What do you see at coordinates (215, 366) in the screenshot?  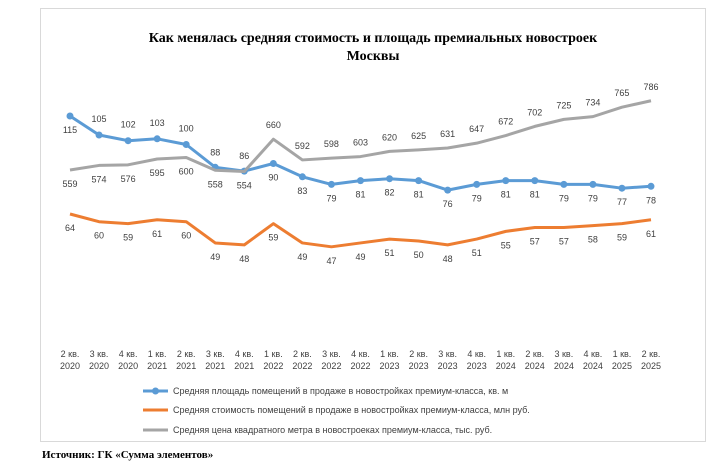 I see `x-tick-year-6: 2021` at bounding box center [215, 366].